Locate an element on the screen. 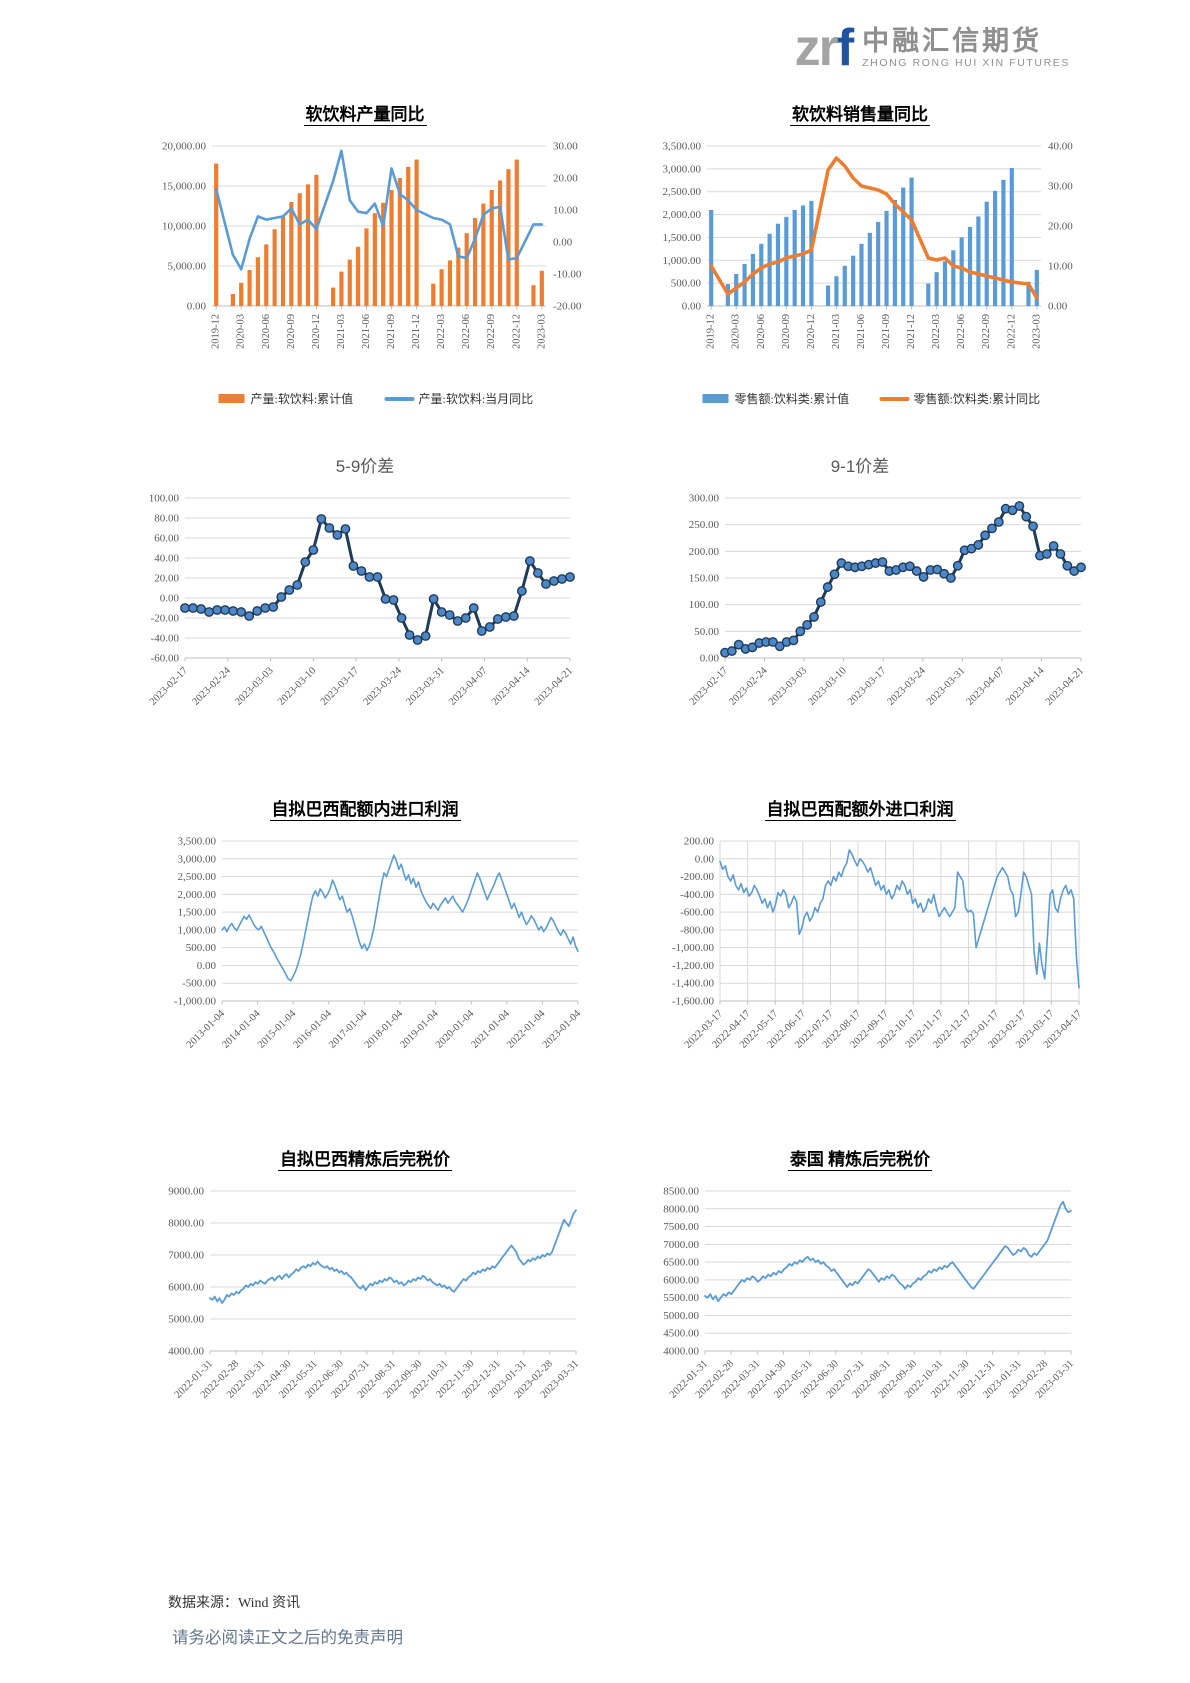  svg-text: 5000.00 is located at coordinates (681, 1316).